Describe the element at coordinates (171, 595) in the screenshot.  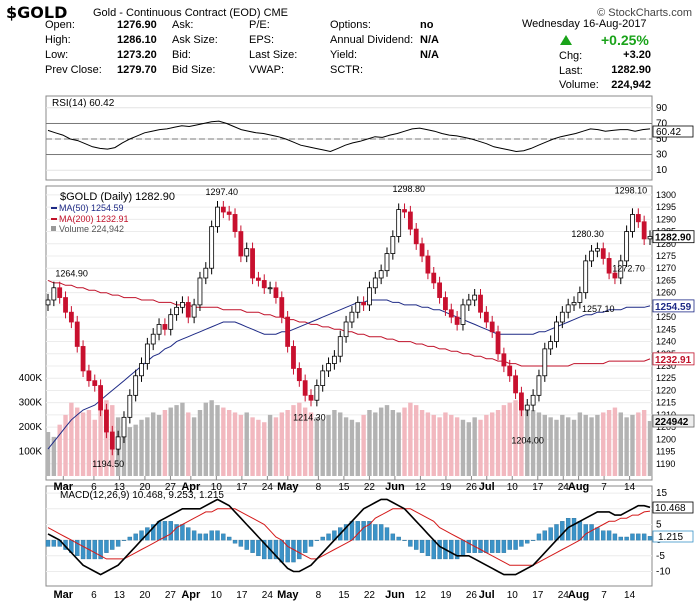
I see `x-tick-label-bottom: 27` at that location.